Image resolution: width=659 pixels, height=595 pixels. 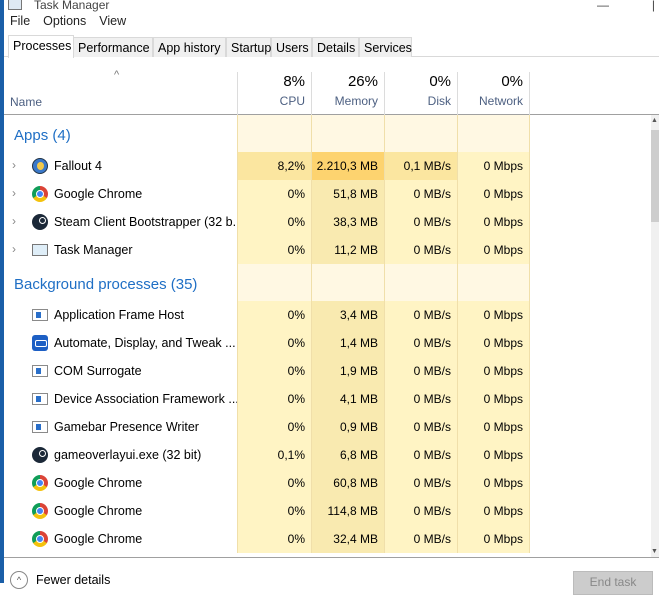 I want to click on memory-cell: 6,8 MB, so click(x=347, y=455).